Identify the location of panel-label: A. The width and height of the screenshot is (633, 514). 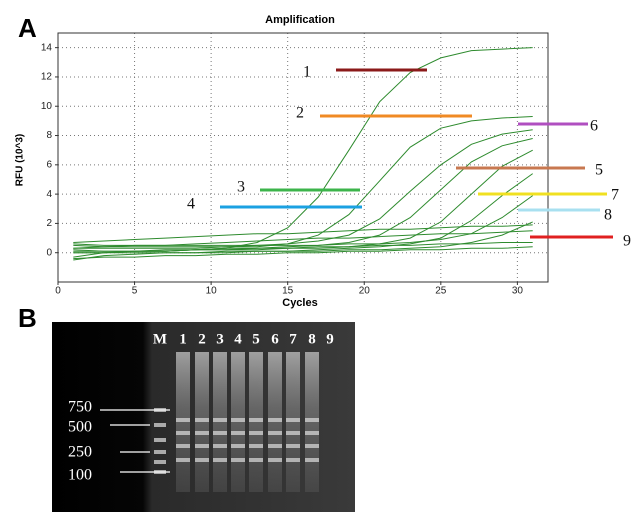
(27, 28).